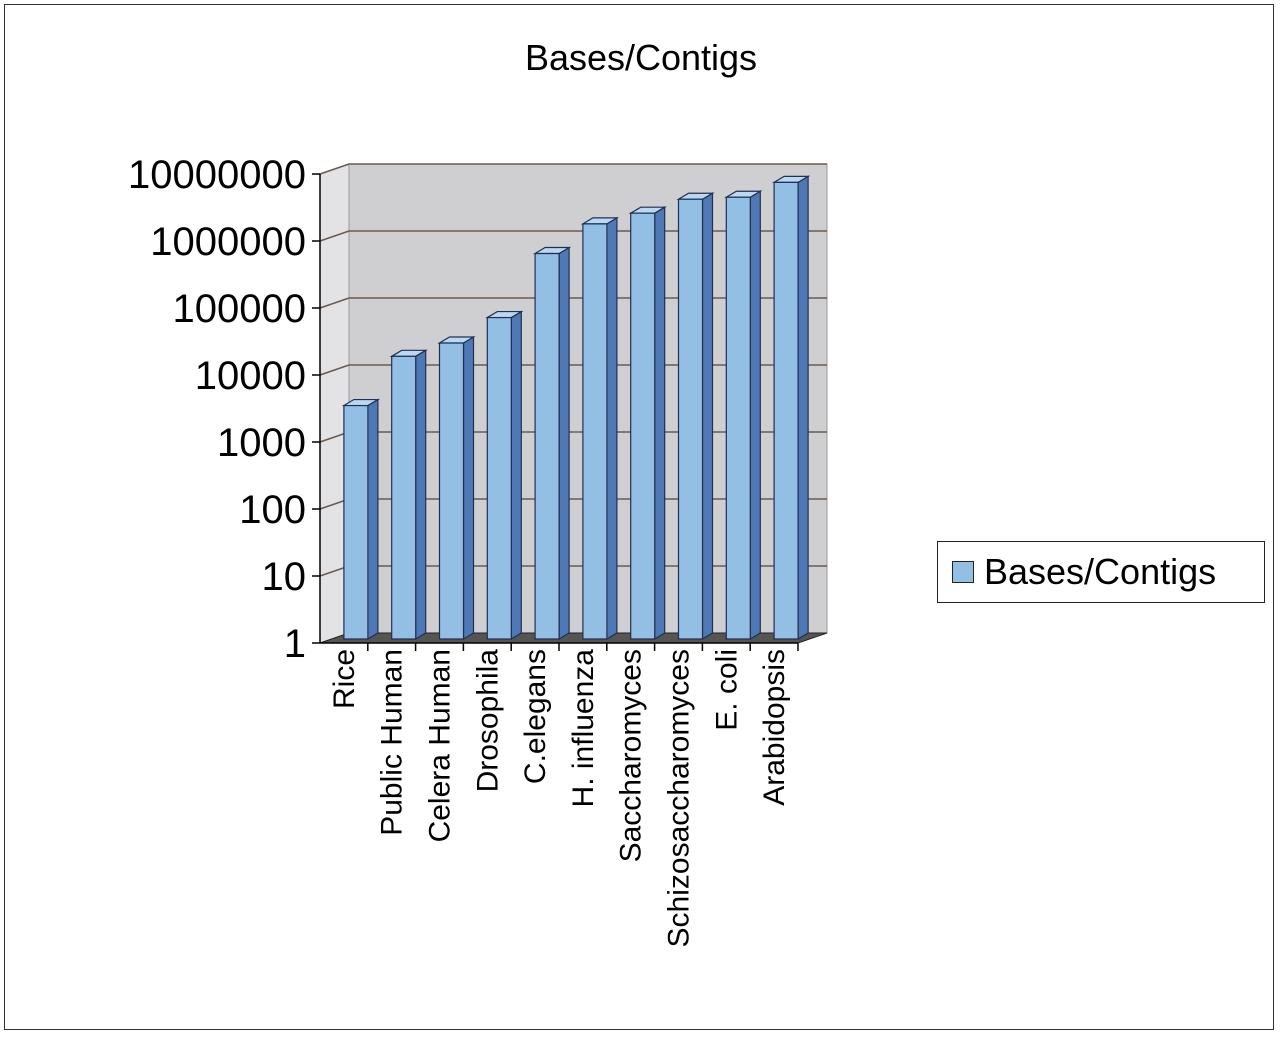  Describe the element at coordinates (392, 742) in the screenshot. I see `category-label: Public Human` at that location.